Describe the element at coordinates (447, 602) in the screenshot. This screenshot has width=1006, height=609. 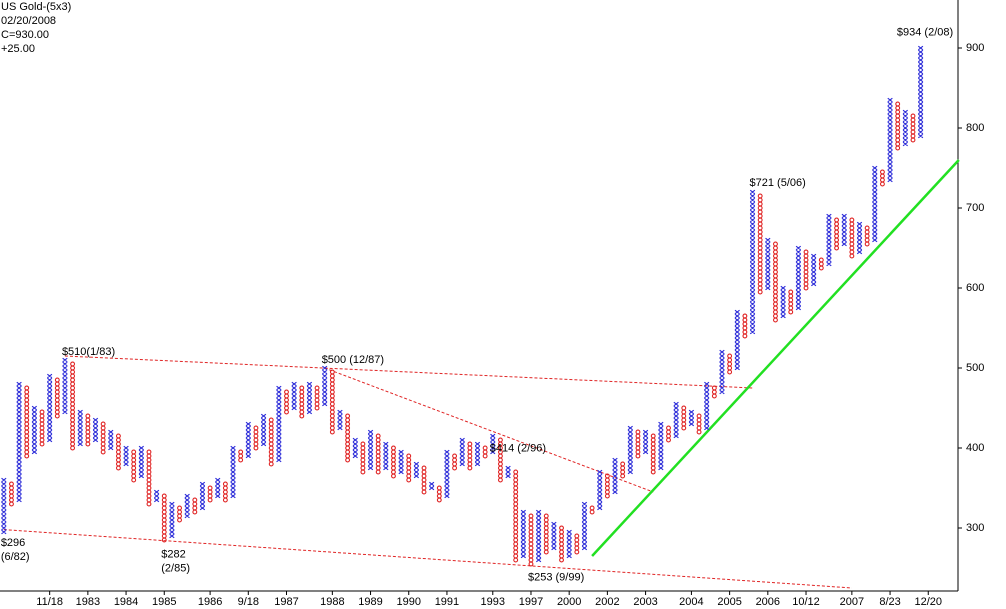
I see `x-tick-label: 1991` at that location.